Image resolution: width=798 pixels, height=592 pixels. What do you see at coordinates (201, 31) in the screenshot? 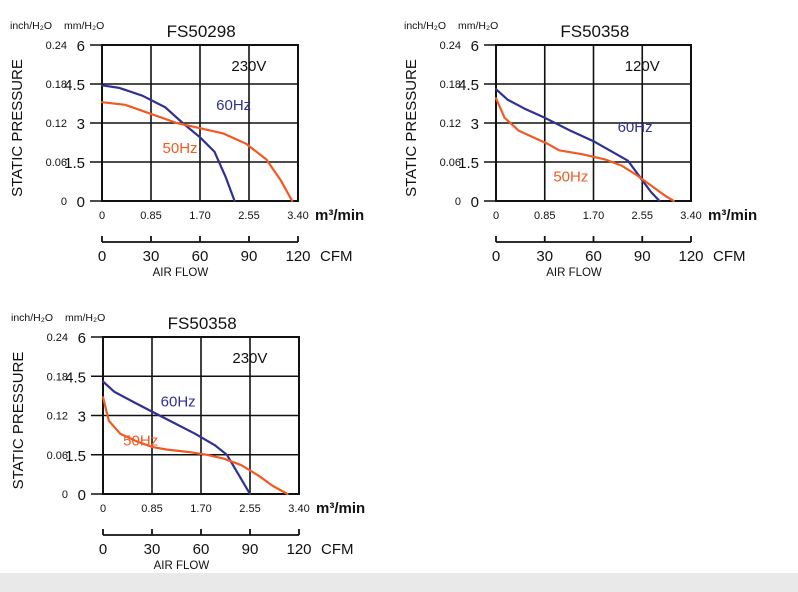
I see `chart-title: FS50298` at bounding box center [201, 31].